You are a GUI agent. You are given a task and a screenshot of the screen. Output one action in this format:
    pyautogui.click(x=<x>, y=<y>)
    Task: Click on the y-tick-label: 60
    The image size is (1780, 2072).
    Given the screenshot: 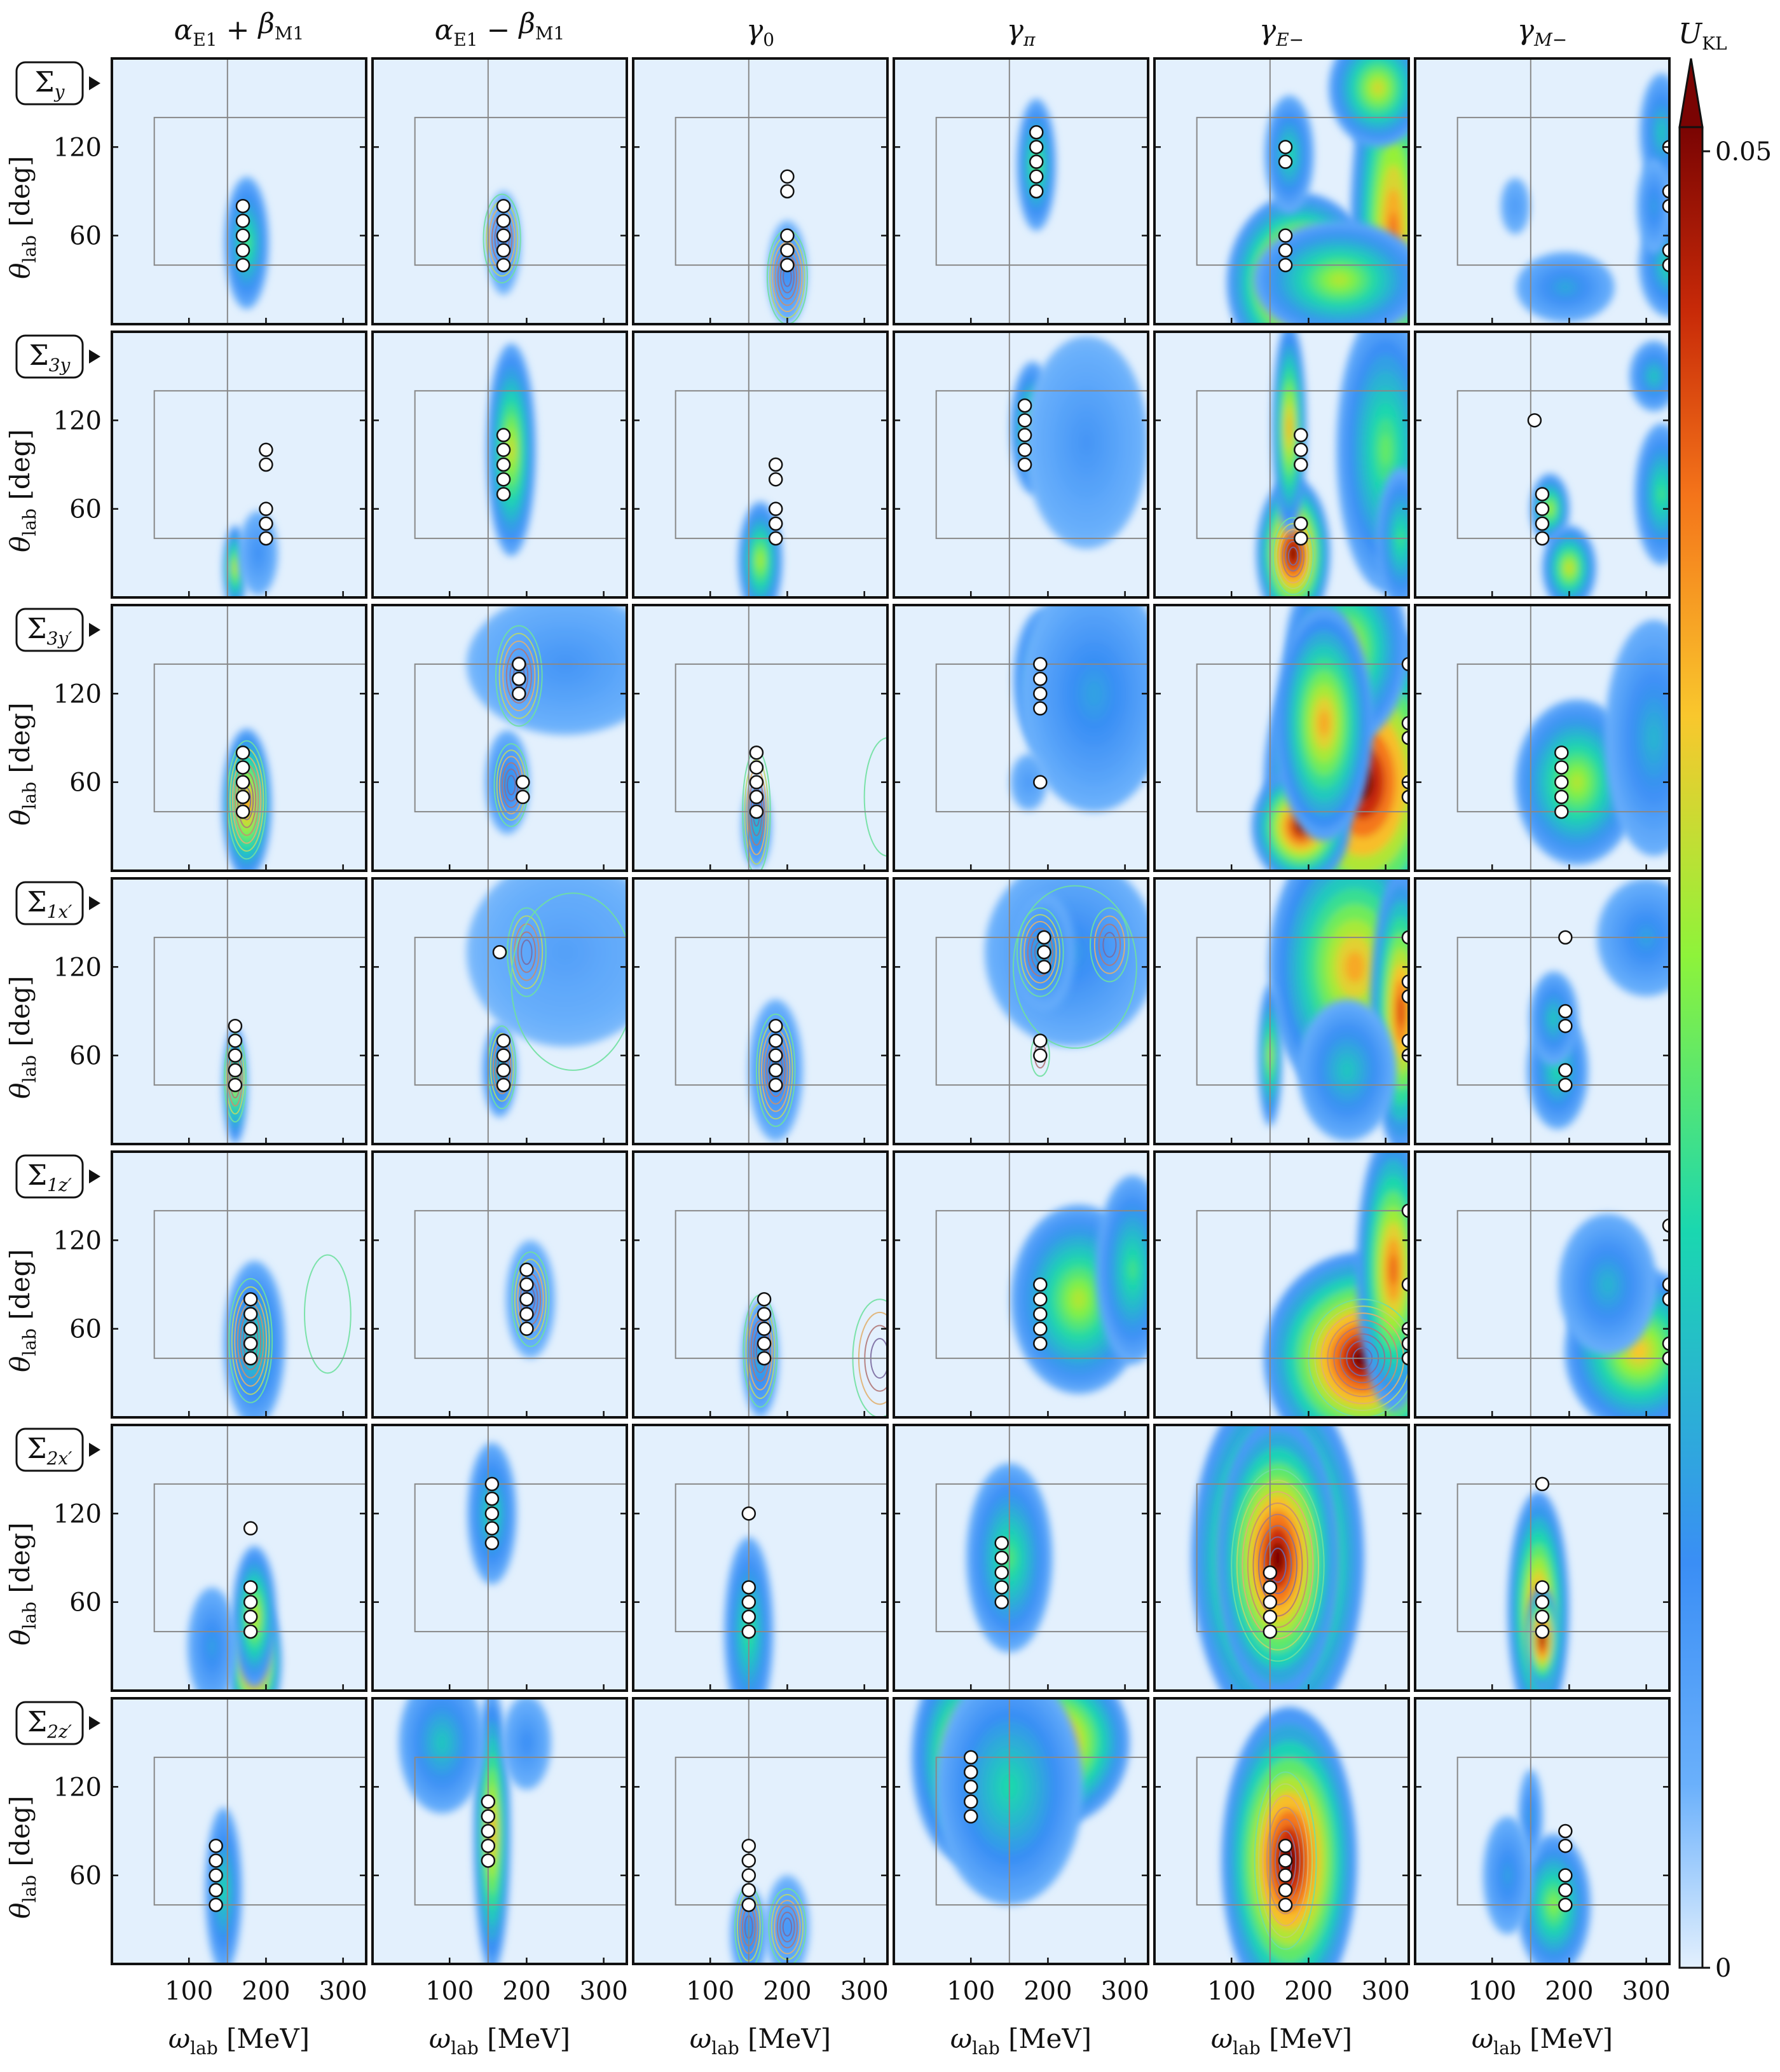 What is the action you would take?
    pyautogui.click(x=85, y=1329)
    